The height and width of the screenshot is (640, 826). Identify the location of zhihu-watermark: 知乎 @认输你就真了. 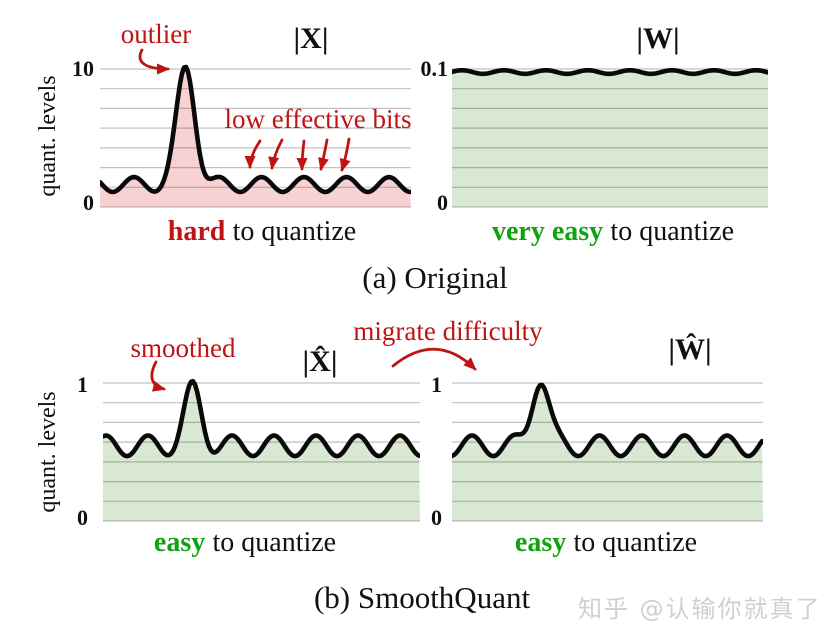
(700, 609).